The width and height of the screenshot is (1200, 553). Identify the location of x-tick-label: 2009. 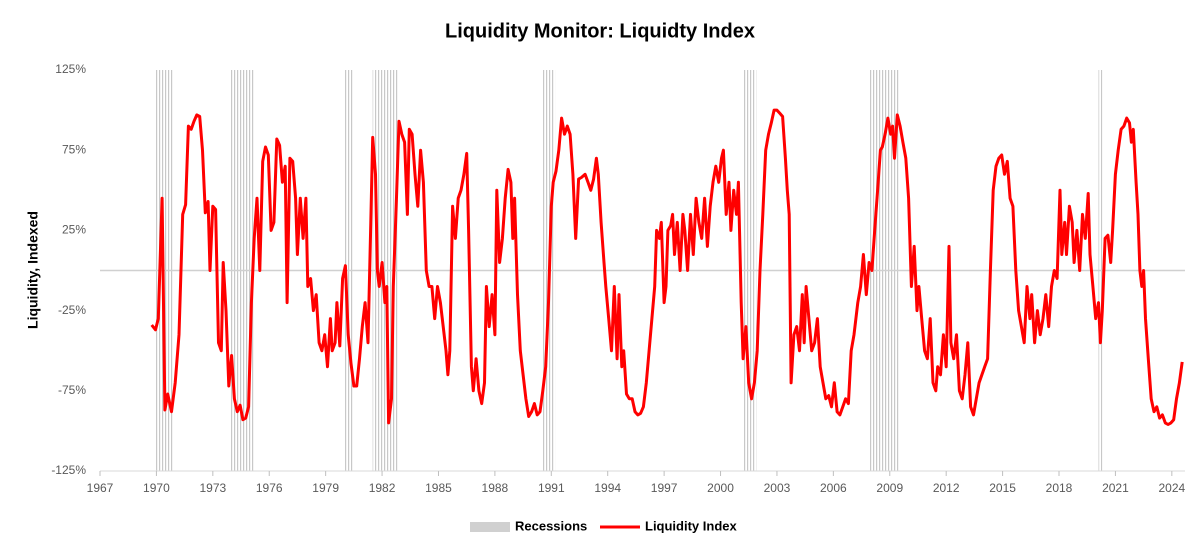
(889, 488).